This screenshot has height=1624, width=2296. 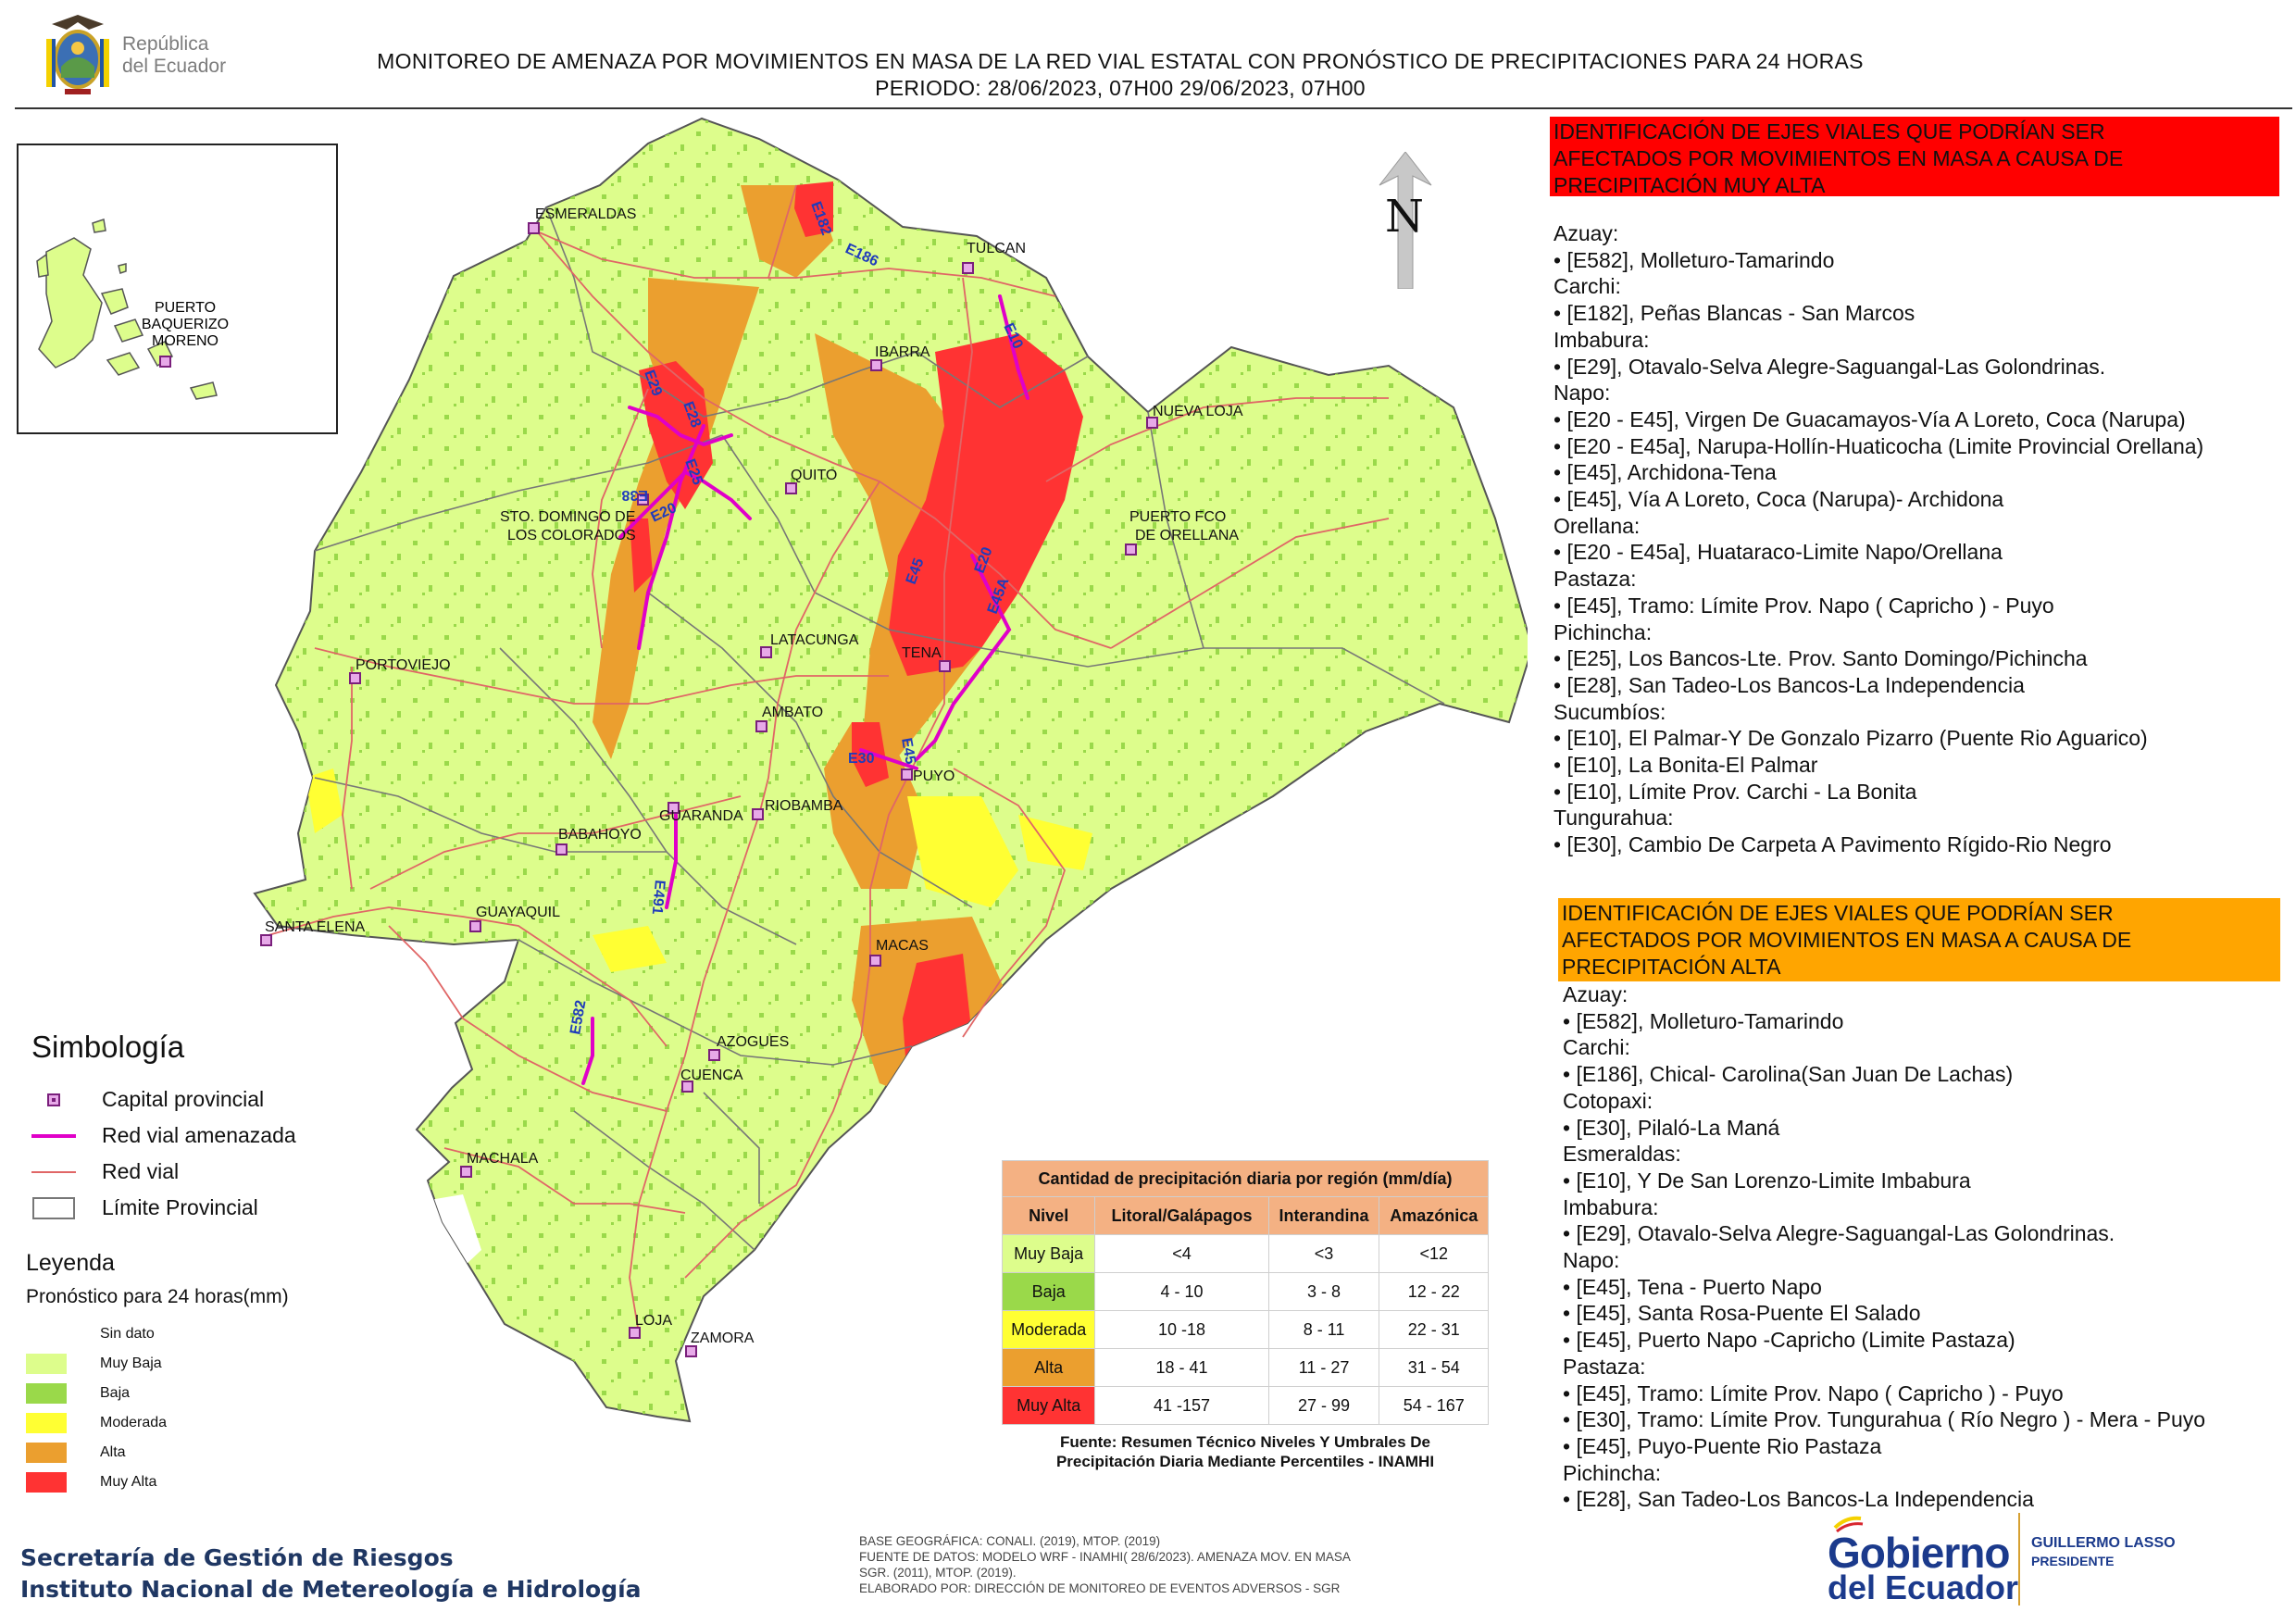 I want to click on symbology-title: Simbología, so click(x=108, y=1047).